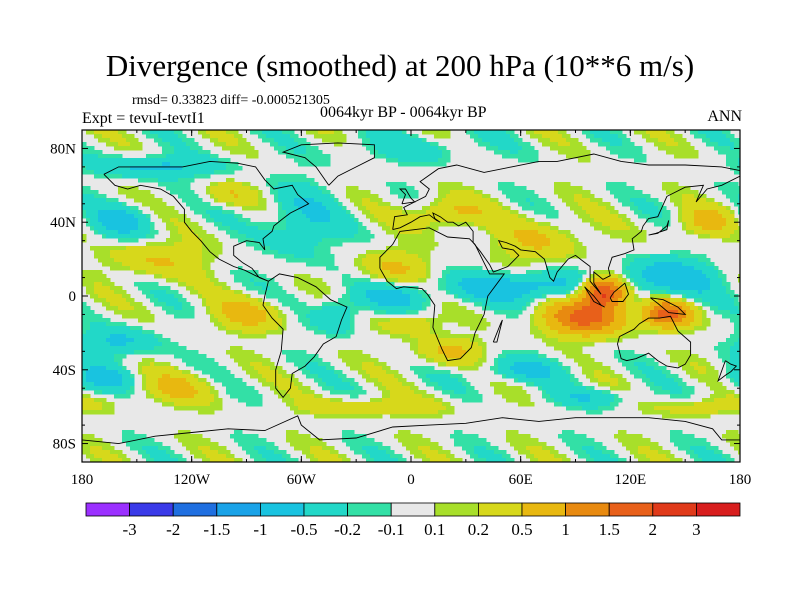  I want to click on lon-tick-label: 60E, so click(521, 480).